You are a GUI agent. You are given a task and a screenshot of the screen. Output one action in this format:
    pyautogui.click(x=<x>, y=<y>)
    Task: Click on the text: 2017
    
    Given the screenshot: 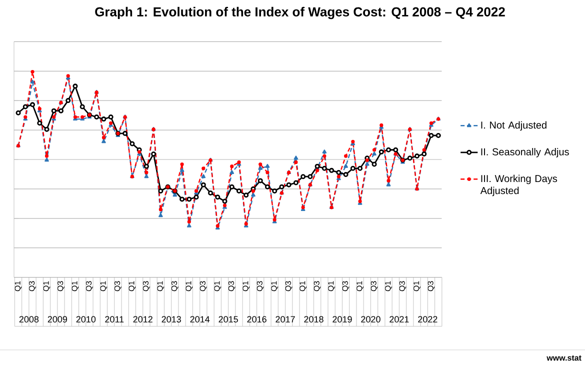 What is the action you would take?
    pyautogui.click(x=285, y=319)
    